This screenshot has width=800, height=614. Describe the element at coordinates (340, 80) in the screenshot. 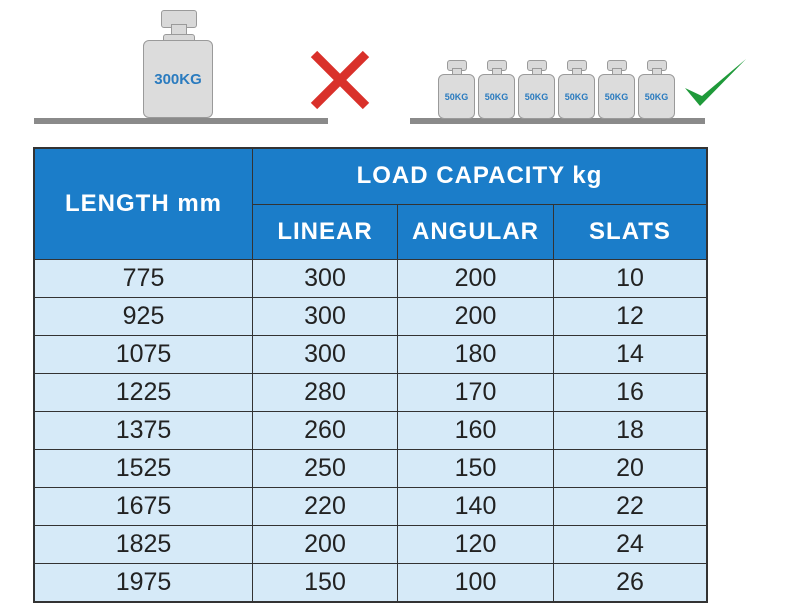

I see `cross-icon` at that location.